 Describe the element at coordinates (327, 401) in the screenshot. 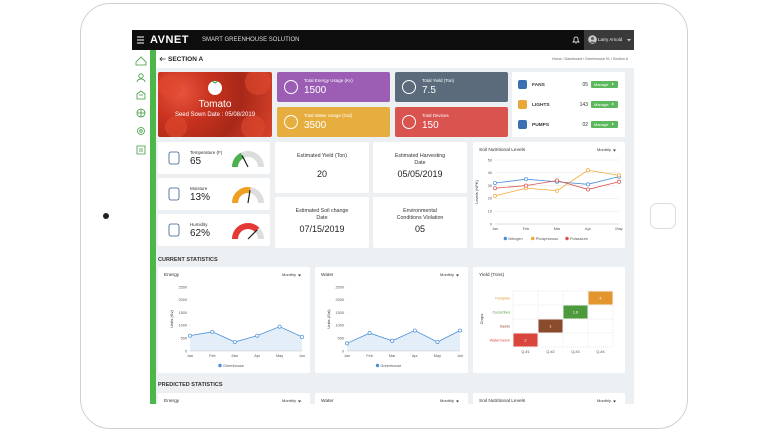

I see `chart-title: Water` at that location.